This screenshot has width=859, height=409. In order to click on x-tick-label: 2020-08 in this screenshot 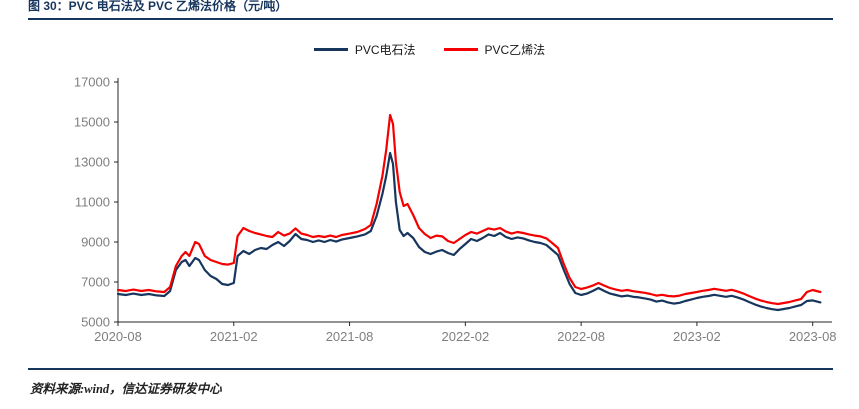, I will do `click(118, 336)`.